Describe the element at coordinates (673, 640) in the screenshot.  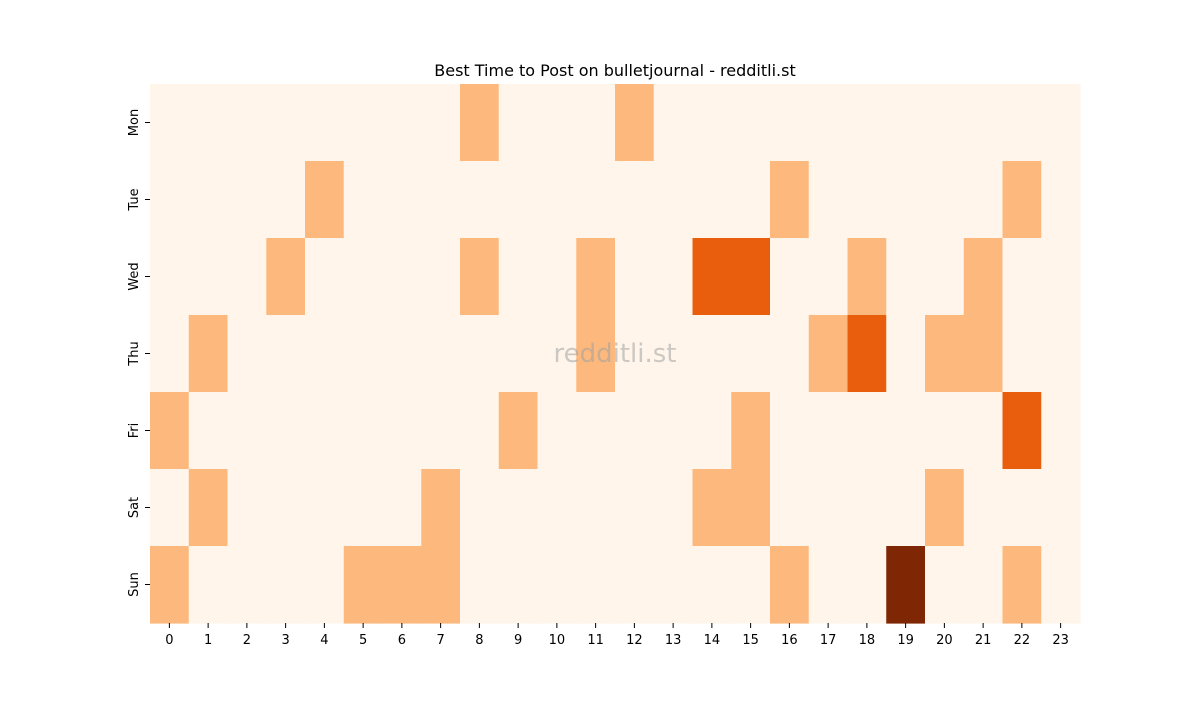
I see `x-tick-label: 13` at that location.